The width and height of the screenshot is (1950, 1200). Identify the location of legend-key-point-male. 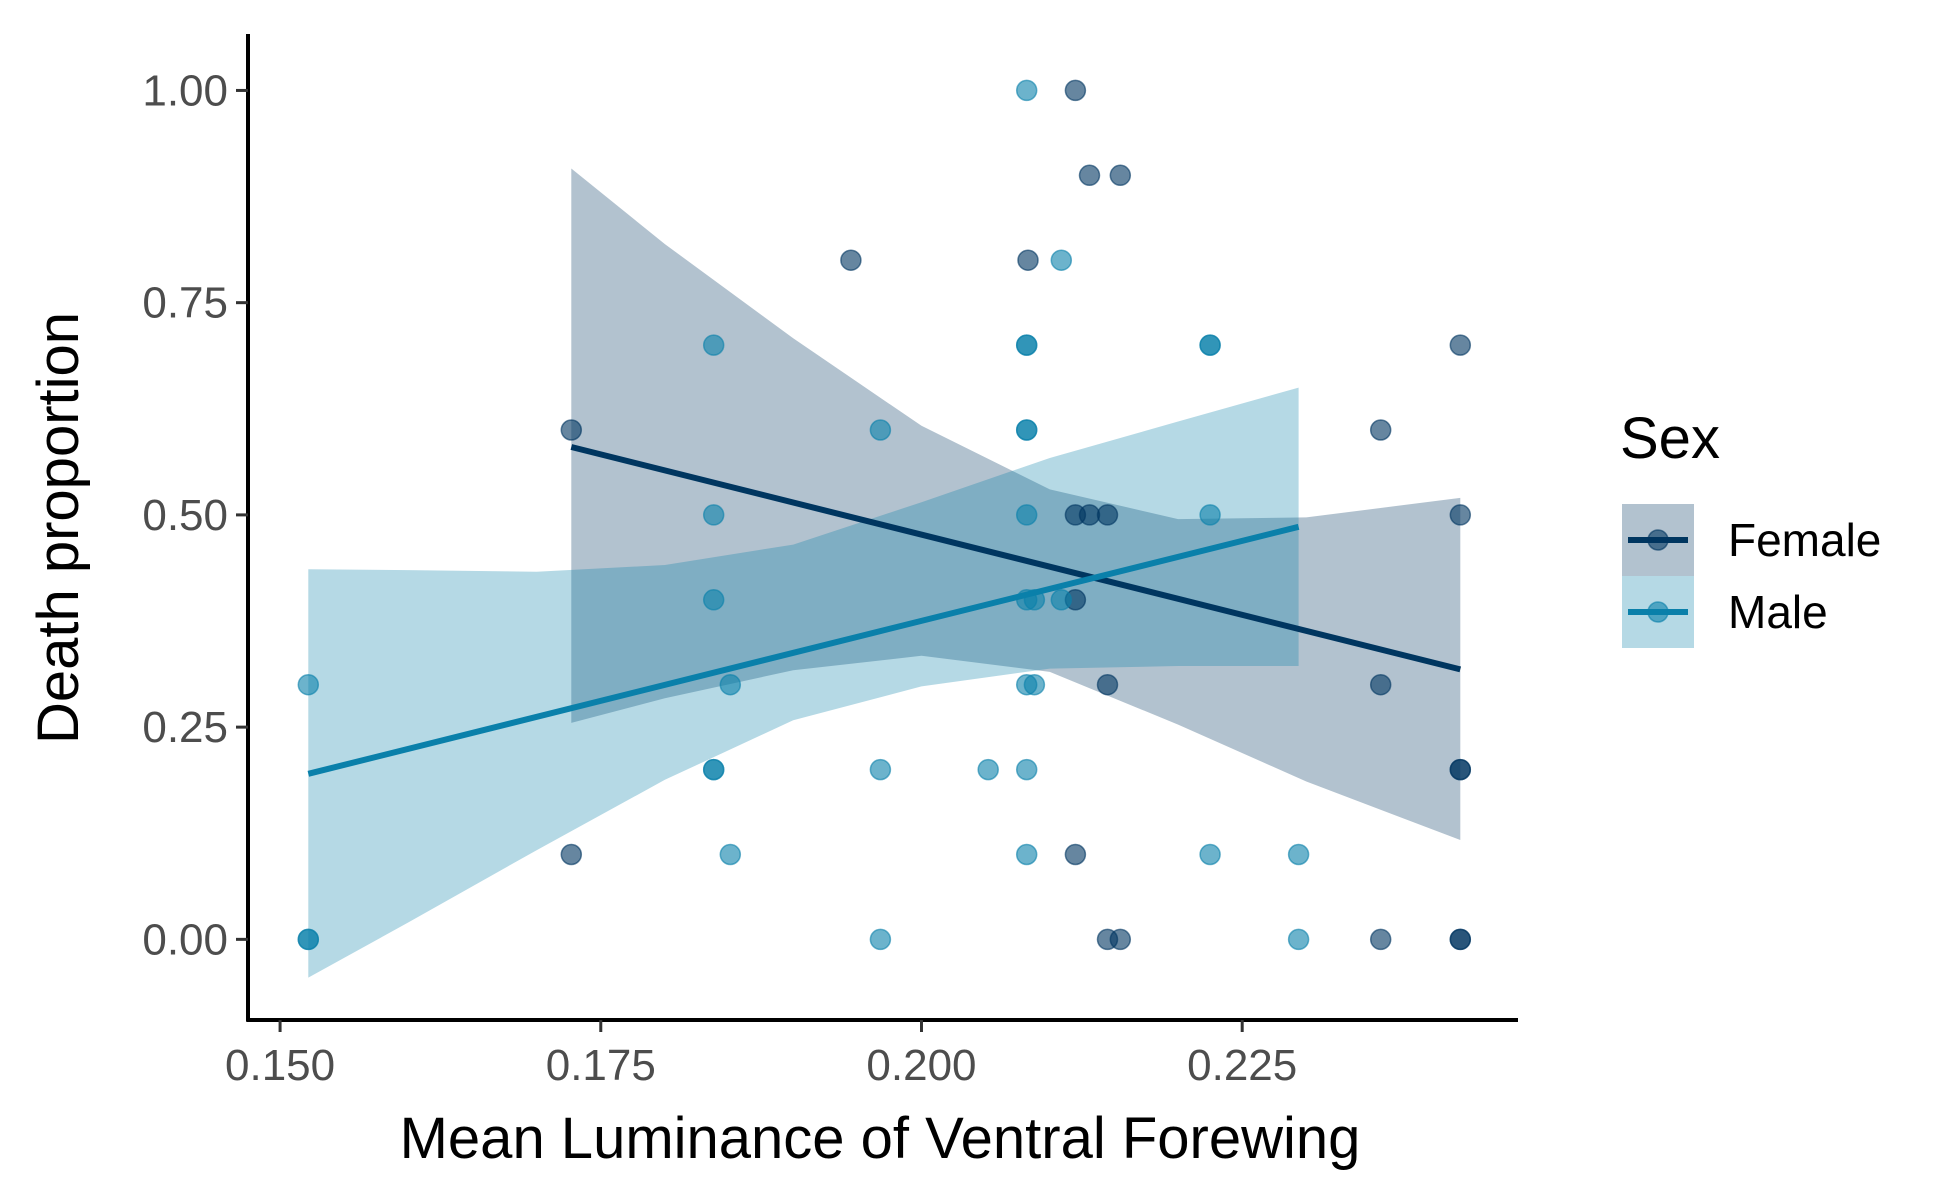
(1658, 612).